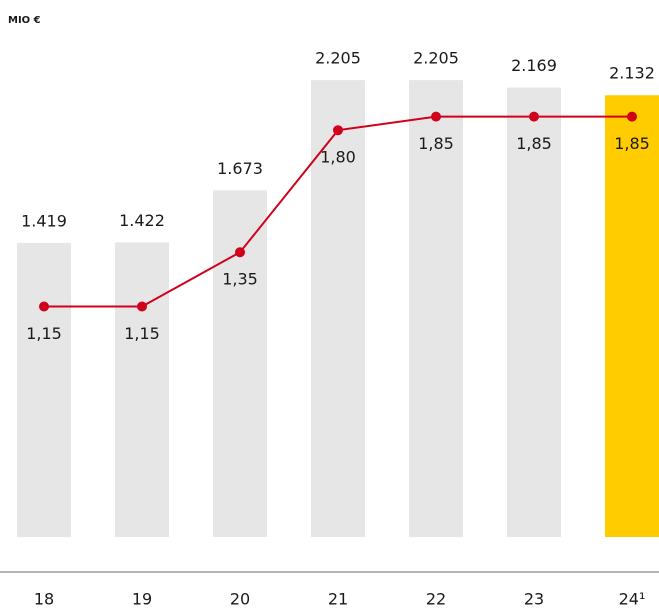 This screenshot has width=659, height=610. I want to click on bar-value-label: 1.422, so click(142, 220).